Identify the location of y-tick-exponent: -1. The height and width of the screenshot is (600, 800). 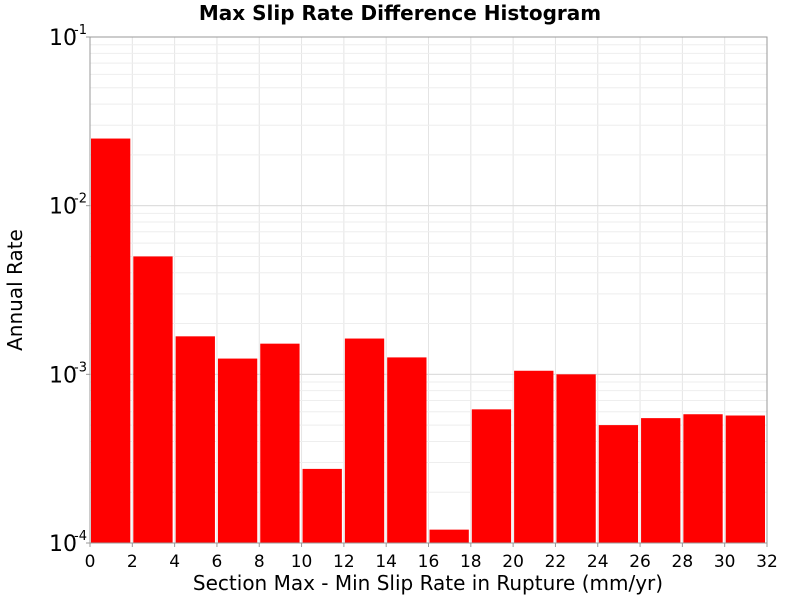
(80, 30).